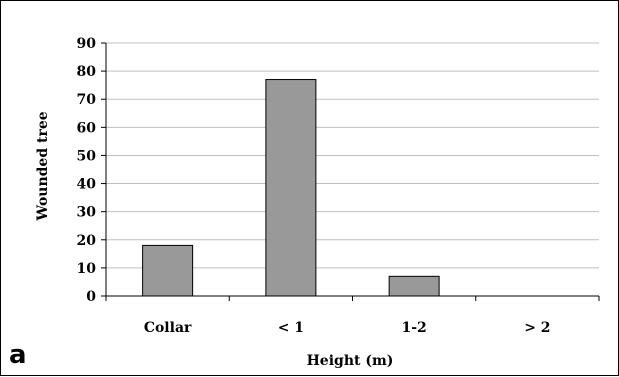  What do you see at coordinates (18, 355) in the screenshot?
I see `panel-label: a` at bounding box center [18, 355].